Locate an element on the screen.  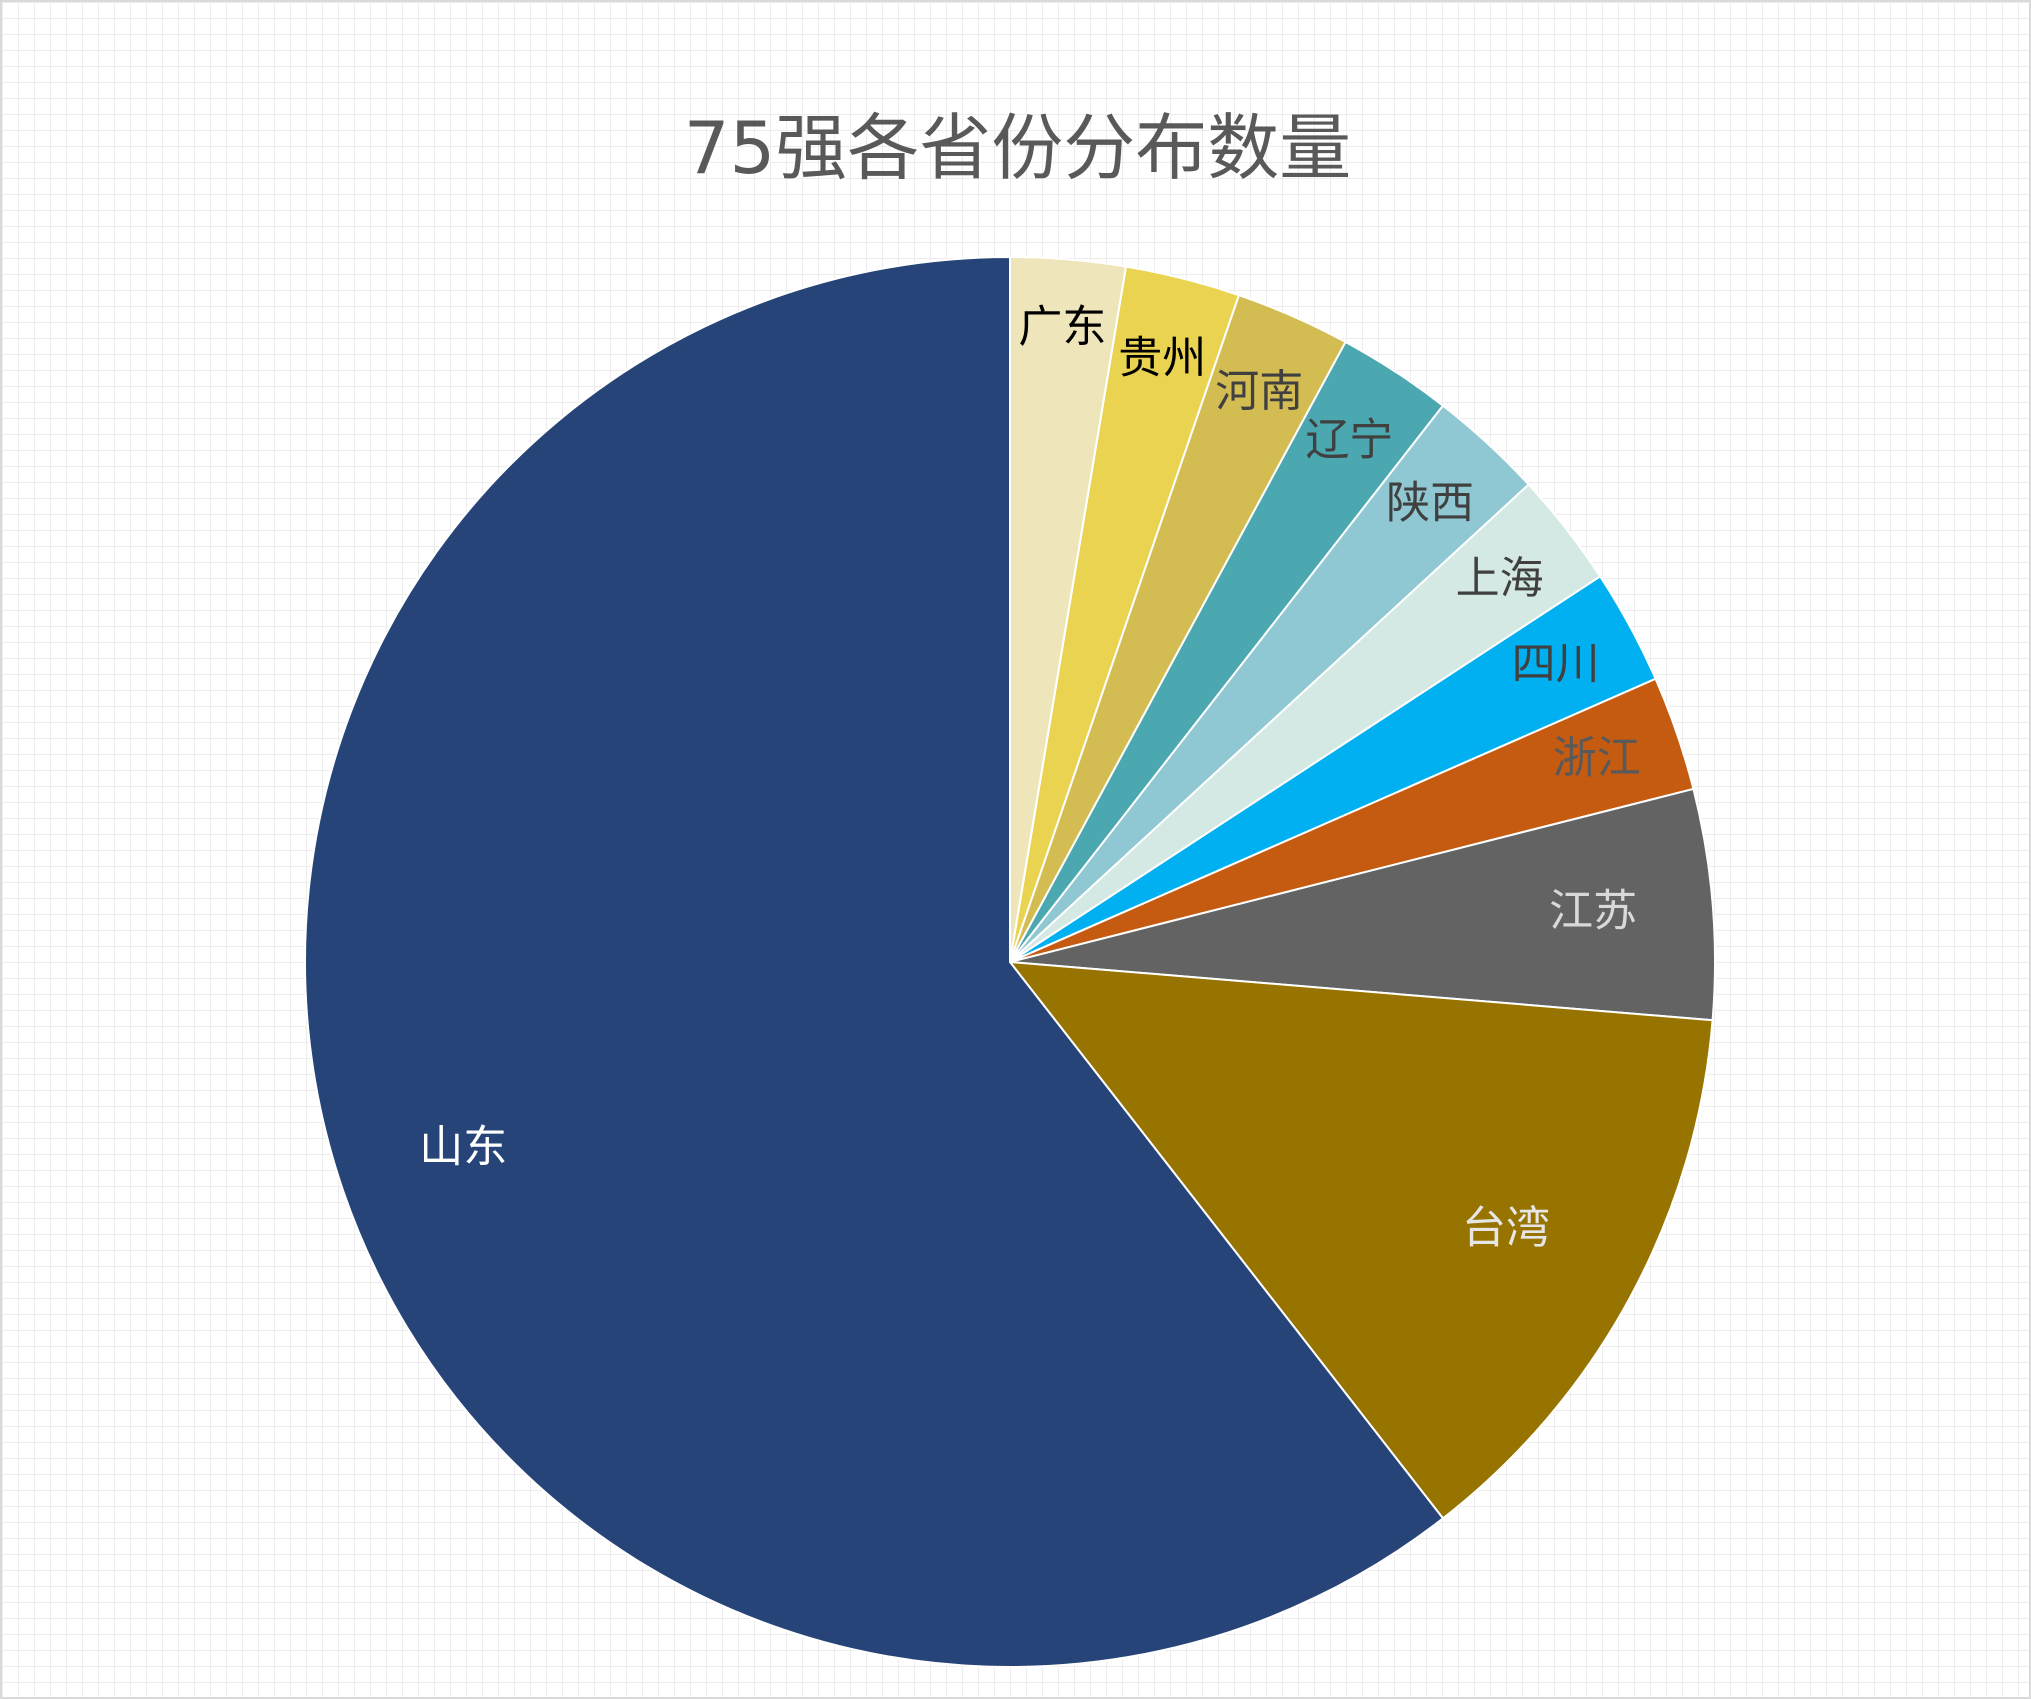
chart-title: 75强各省份分布数量 is located at coordinates (1017, 148).